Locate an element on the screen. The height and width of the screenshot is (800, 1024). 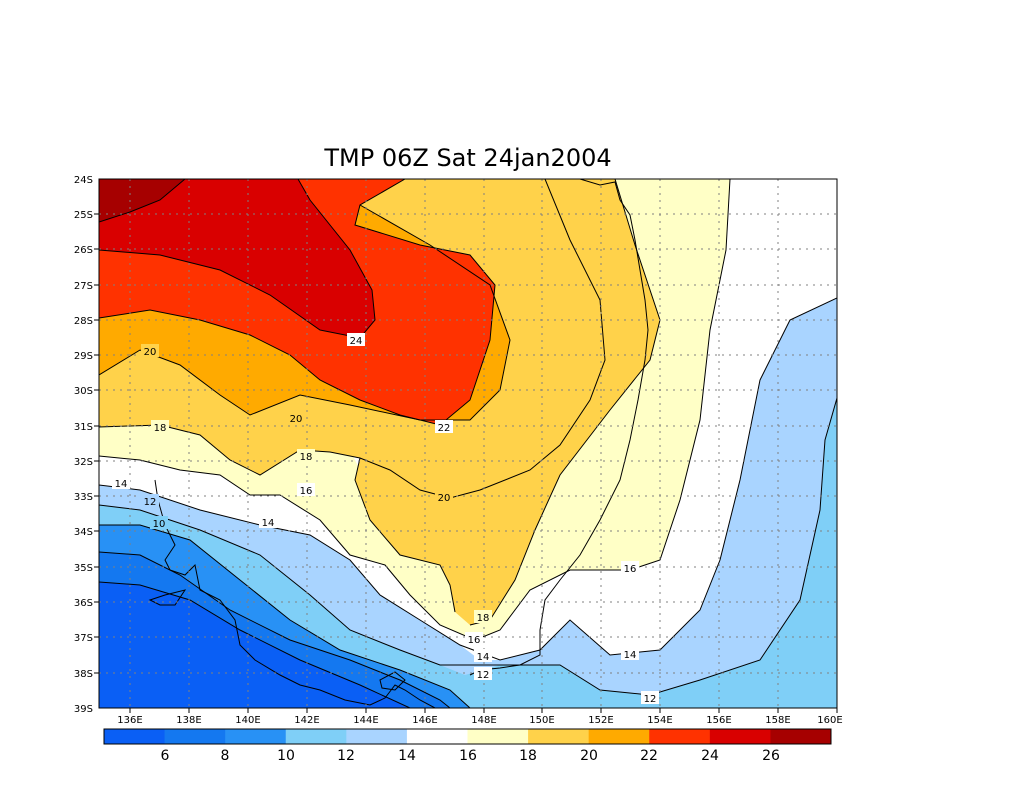
colorbar-label: 10 is located at coordinates (286, 756).